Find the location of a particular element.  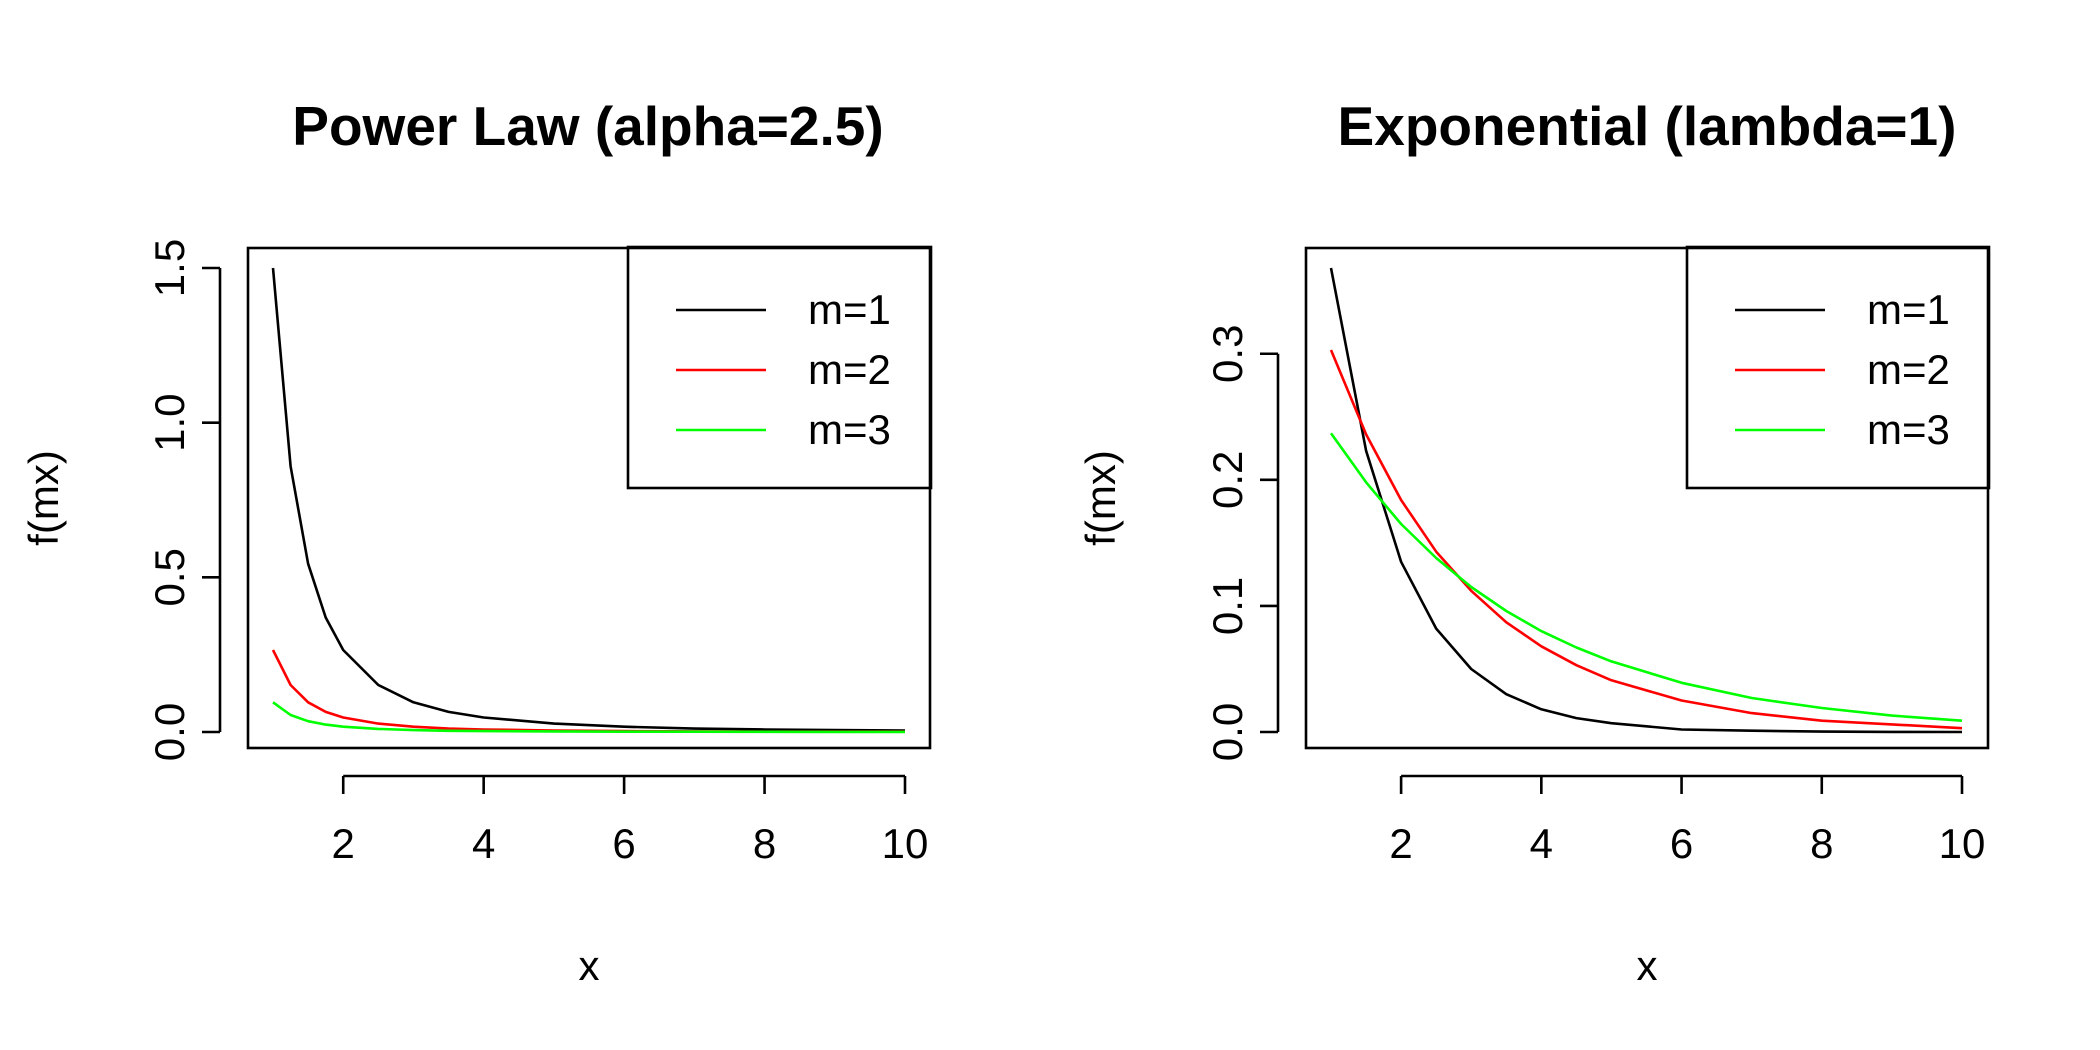

y-tick-label: 0.2 is located at coordinates (1227, 480).